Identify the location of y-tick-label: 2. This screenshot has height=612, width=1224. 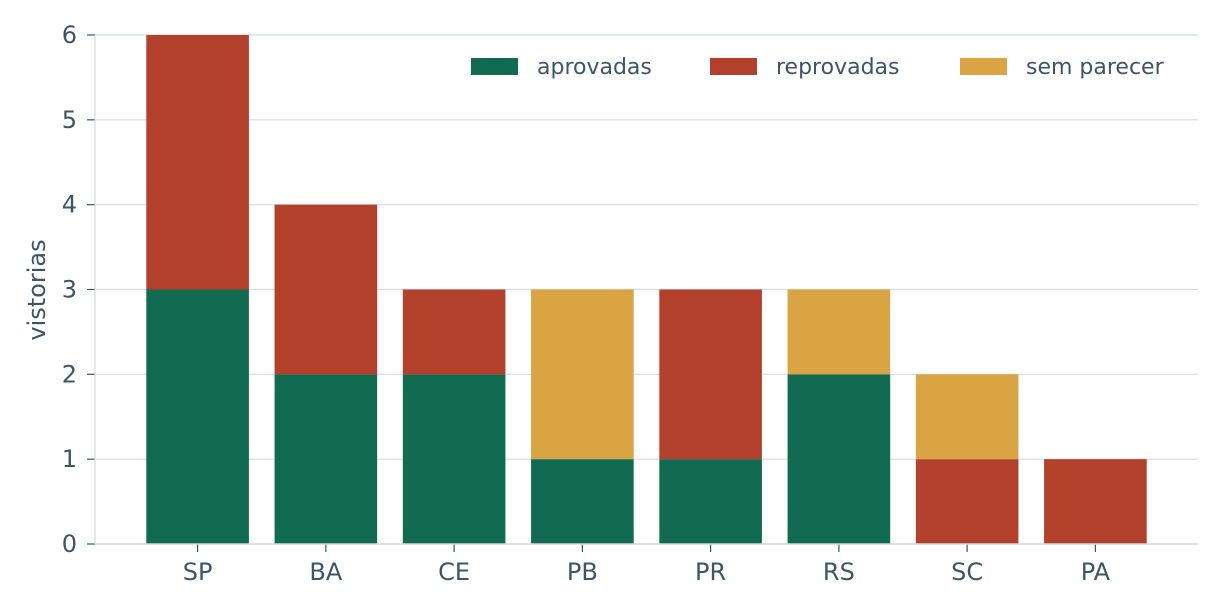
(69, 374).